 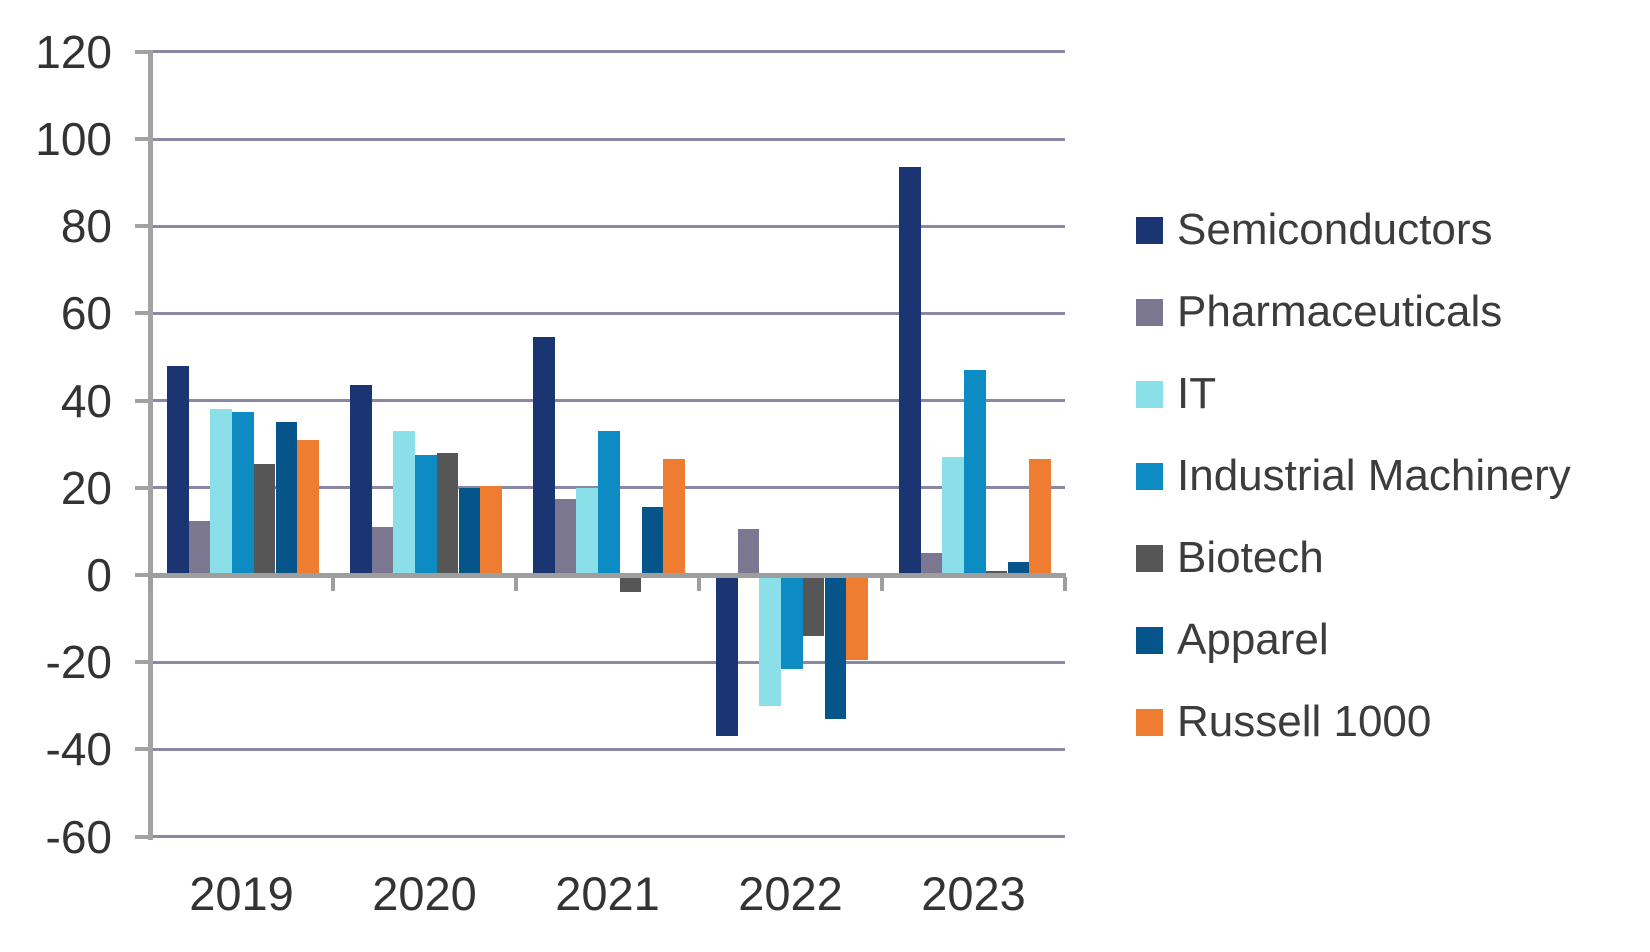 I want to click on y-tick--20, so click(x=141, y=662).